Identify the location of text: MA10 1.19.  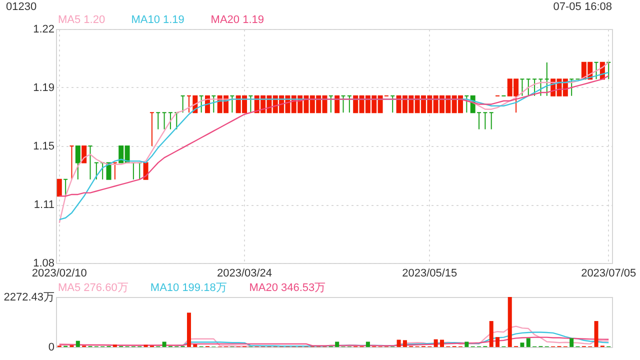
(157, 20).